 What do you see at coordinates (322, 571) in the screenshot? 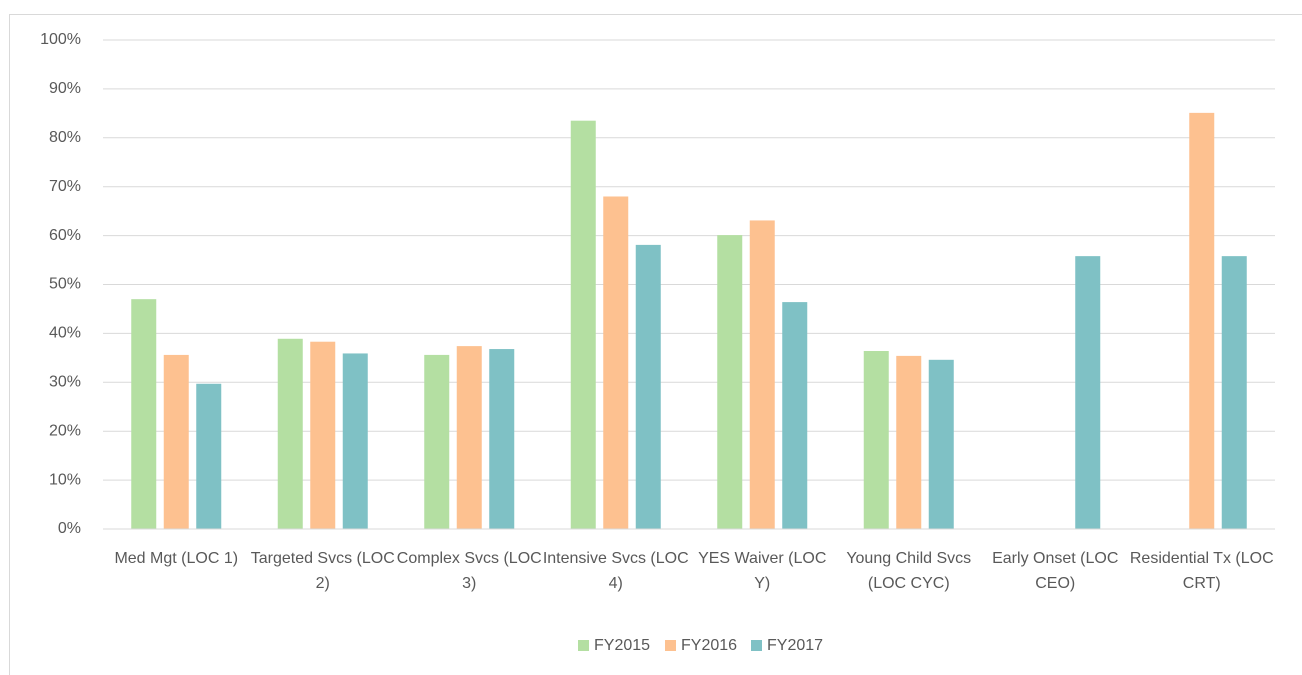
I see `x-tick-label: Targeted Svcs (LOC 2)` at bounding box center [322, 571].